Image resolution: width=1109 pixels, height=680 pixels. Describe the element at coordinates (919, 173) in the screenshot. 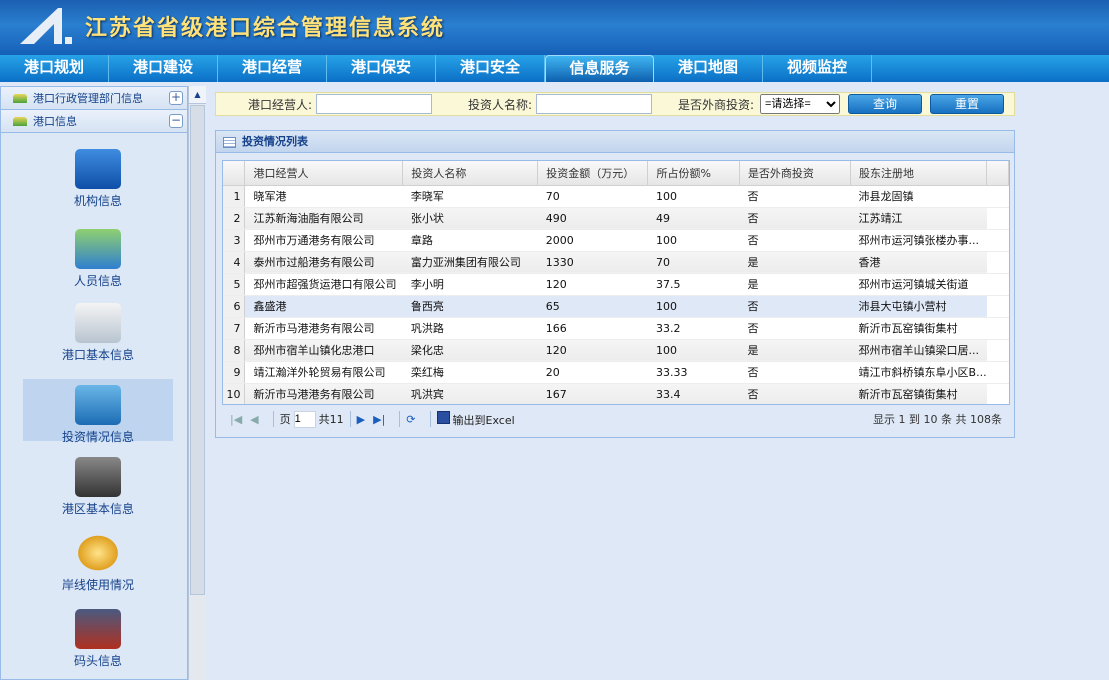

I see `column-header: 股东注册地` at that location.